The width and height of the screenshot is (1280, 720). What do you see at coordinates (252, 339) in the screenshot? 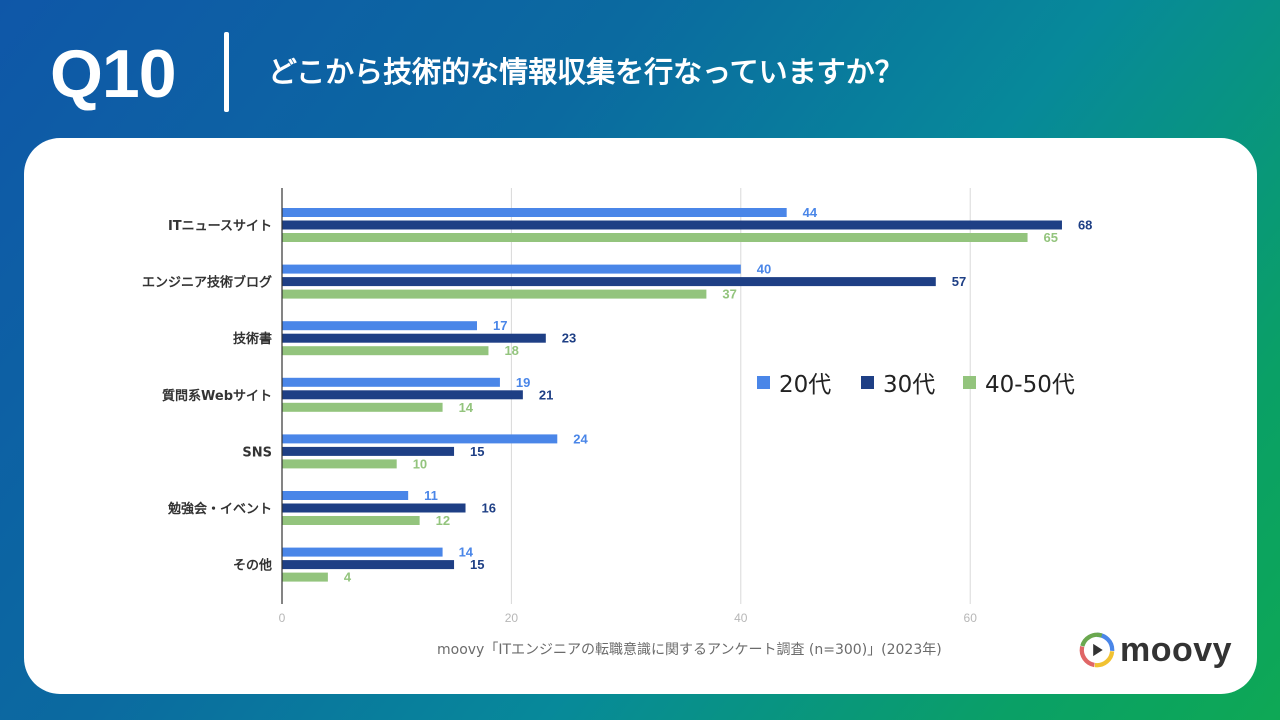
I see `category-label: 技術書` at bounding box center [252, 339].